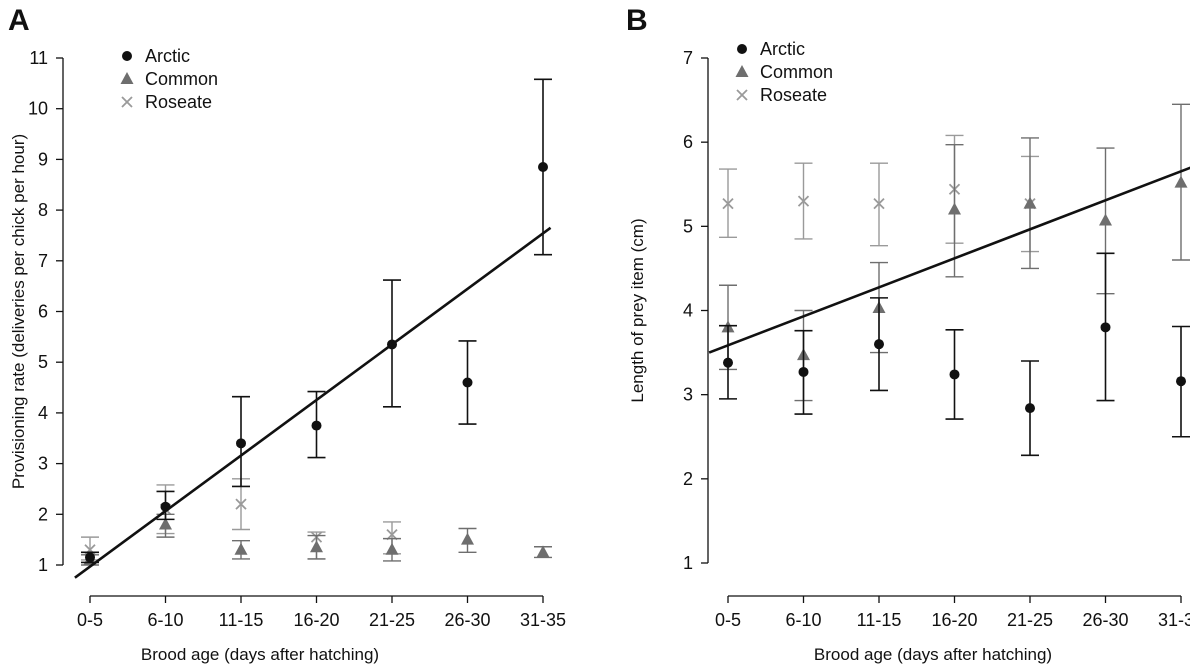 Image resolution: width=1190 pixels, height=668 pixels. I want to click on panel-letter: A, so click(19, 20).